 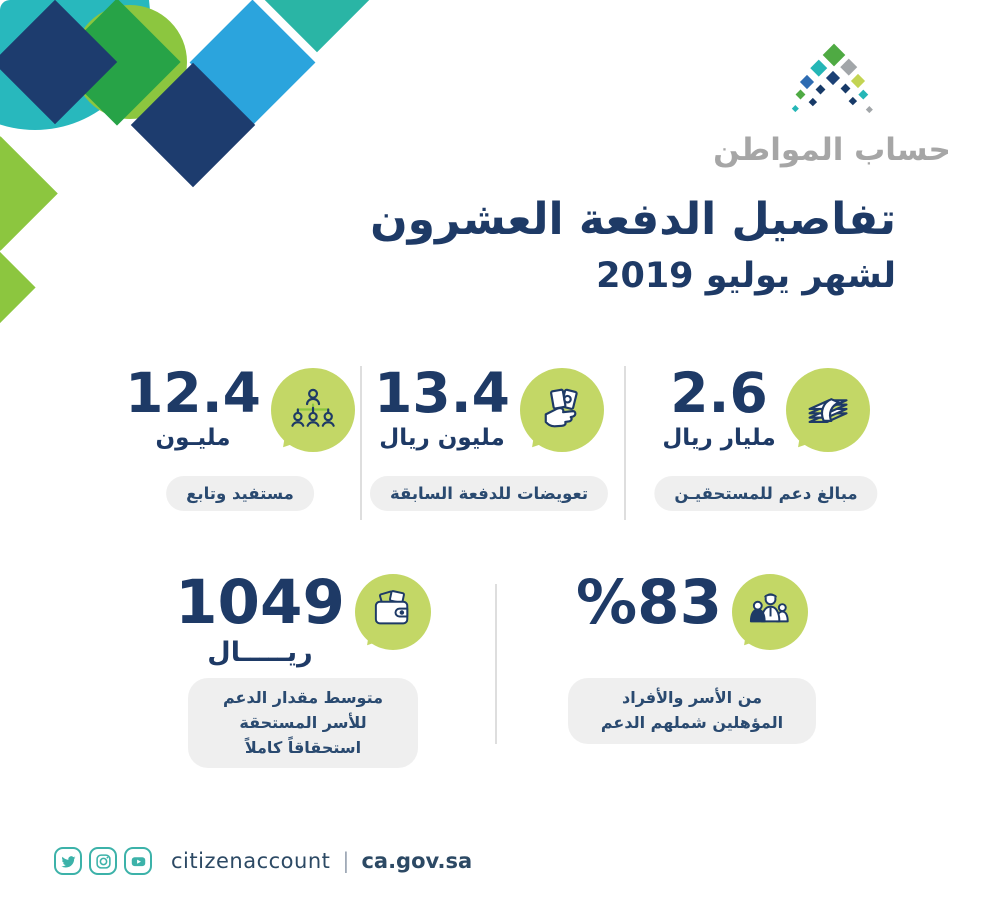 I want to click on title-line2: لشهر يوليو 2019, so click(x=746, y=276).